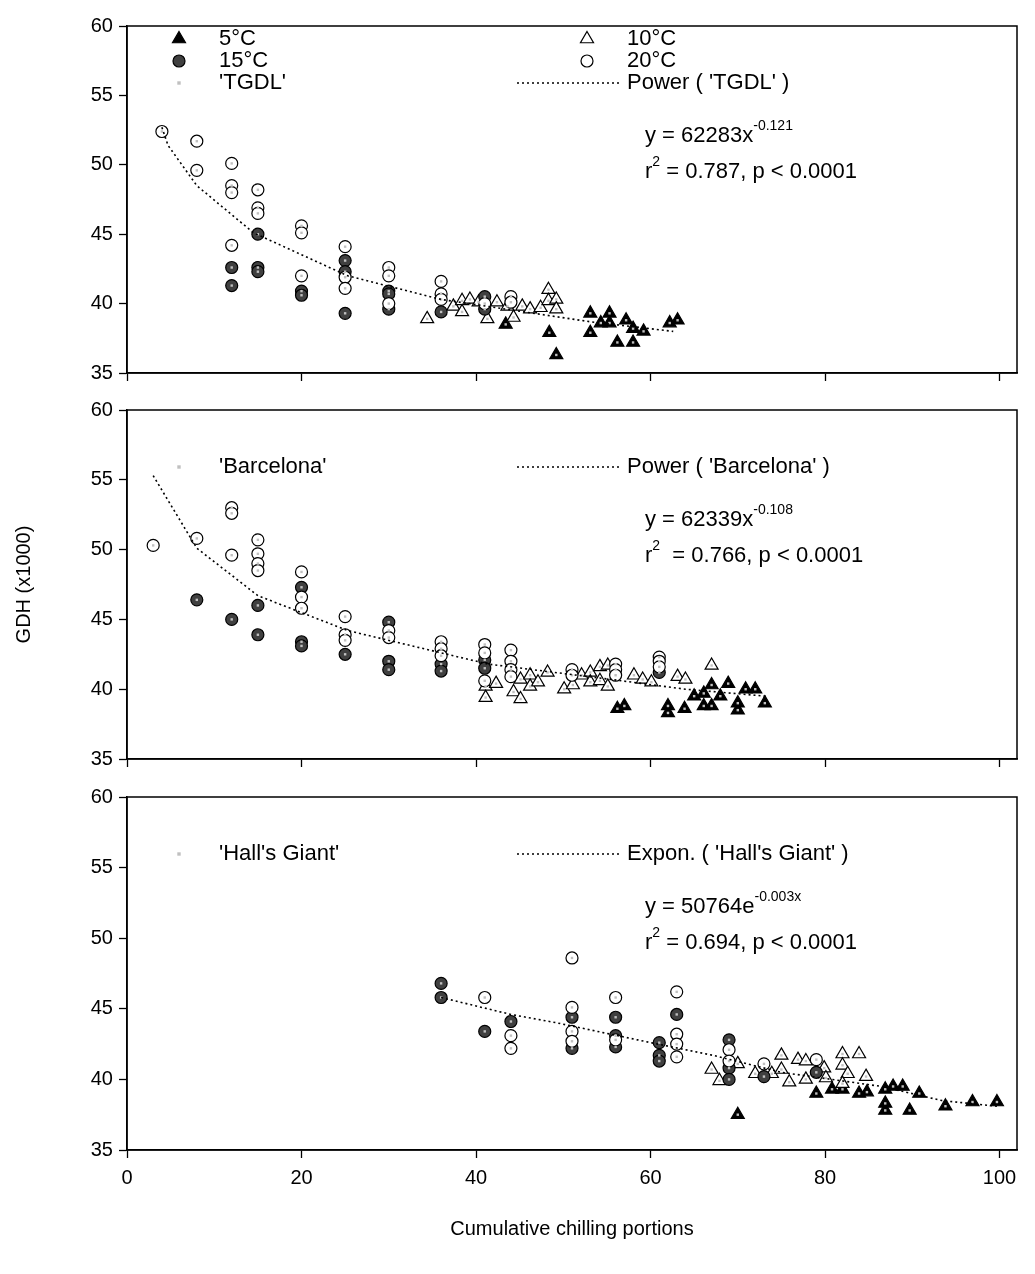  Describe the element at coordinates (127, 1176) in the screenshot. I see `x-tick-label: 0` at that location.